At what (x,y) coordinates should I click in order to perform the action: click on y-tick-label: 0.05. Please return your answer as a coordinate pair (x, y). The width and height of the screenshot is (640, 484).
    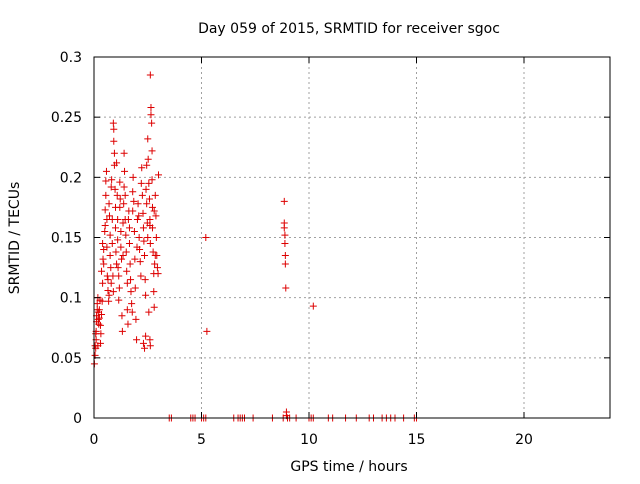
    Looking at the image, I should click on (66, 359).